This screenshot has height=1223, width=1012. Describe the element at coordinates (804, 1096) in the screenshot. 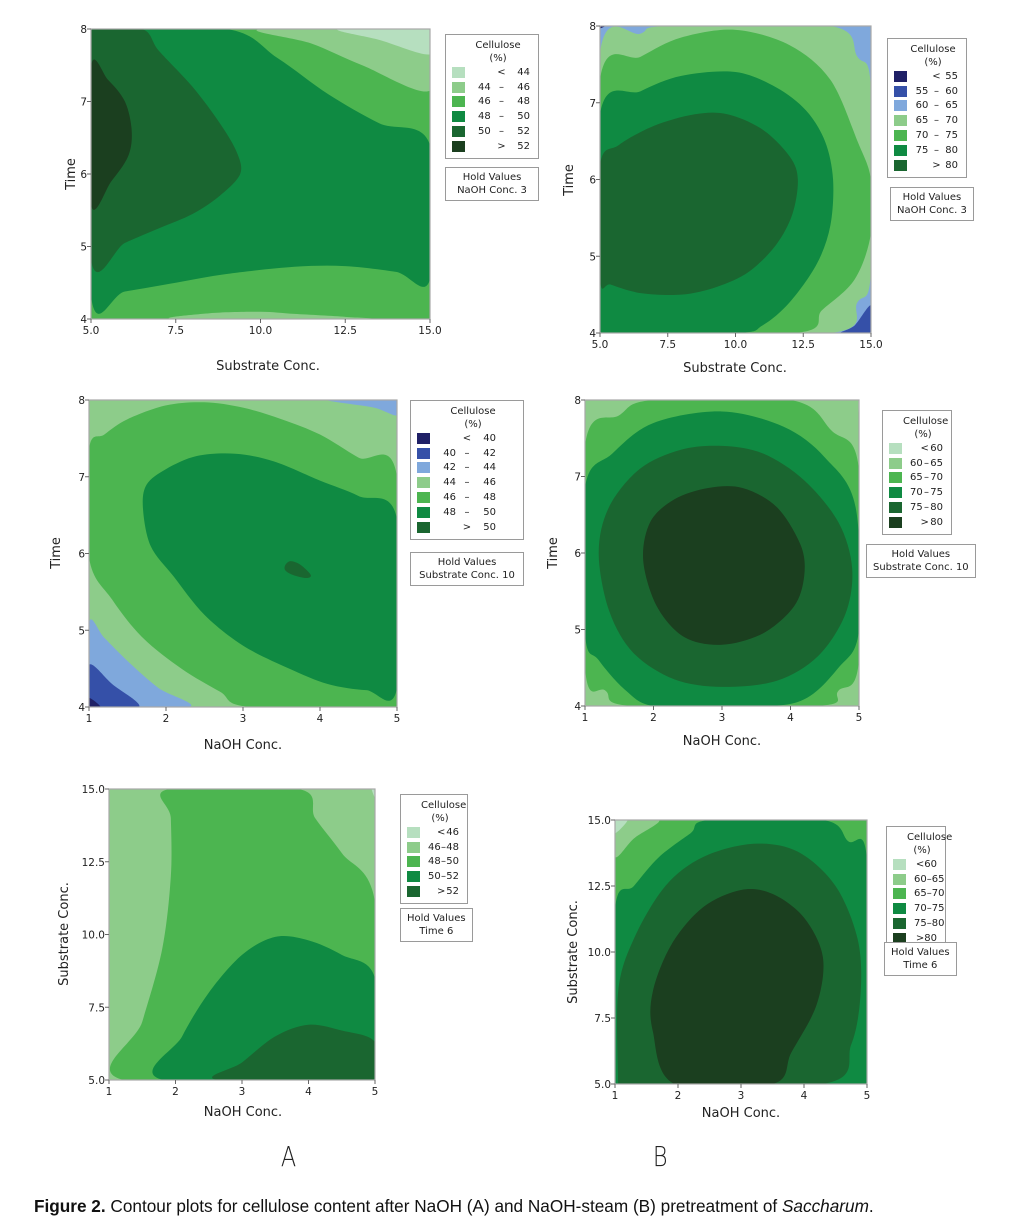

I see `x-tick-label: 4` at that location.